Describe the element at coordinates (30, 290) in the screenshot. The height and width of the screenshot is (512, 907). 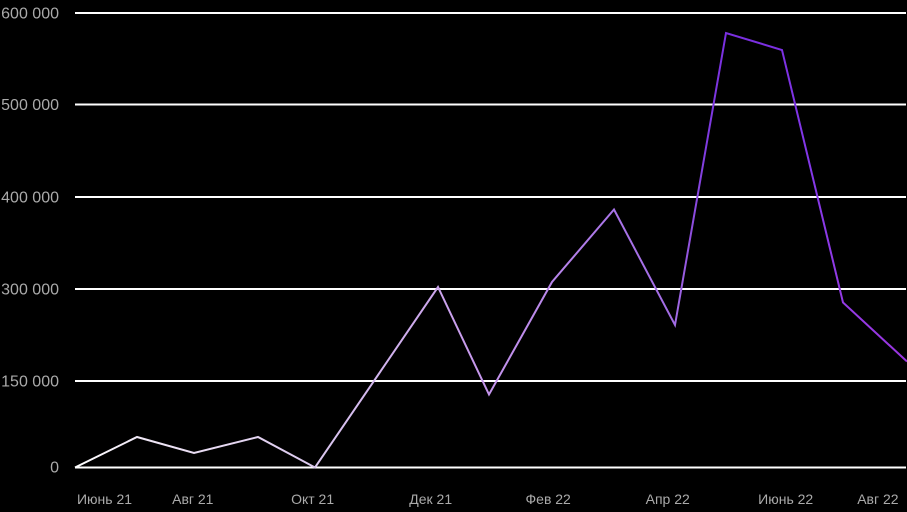
I see `svg-text: 300 000` at that location.